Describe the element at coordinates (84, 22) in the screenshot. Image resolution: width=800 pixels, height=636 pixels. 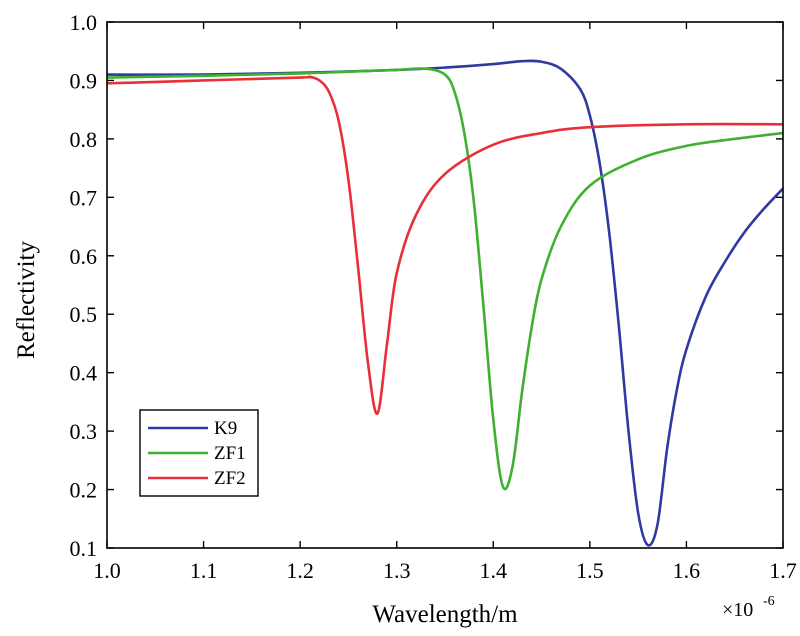
I see `y-tick-label: 1.0` at that location.